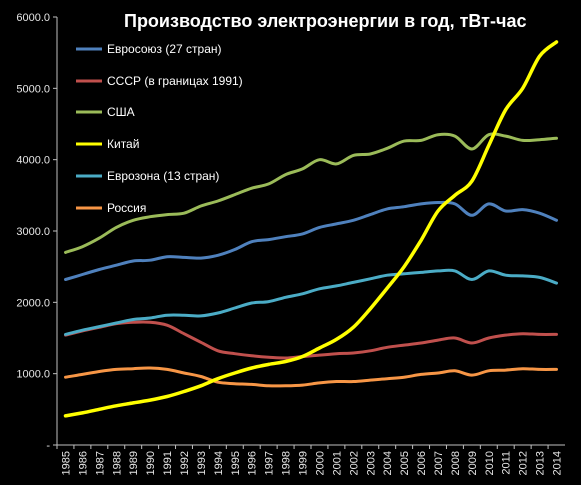 This screenshot has height=485, width=581. What do you see at coordinates (236, 463) in the screenshot?
I see `x-tick-label: 1995` at bounding box center [236, 463].